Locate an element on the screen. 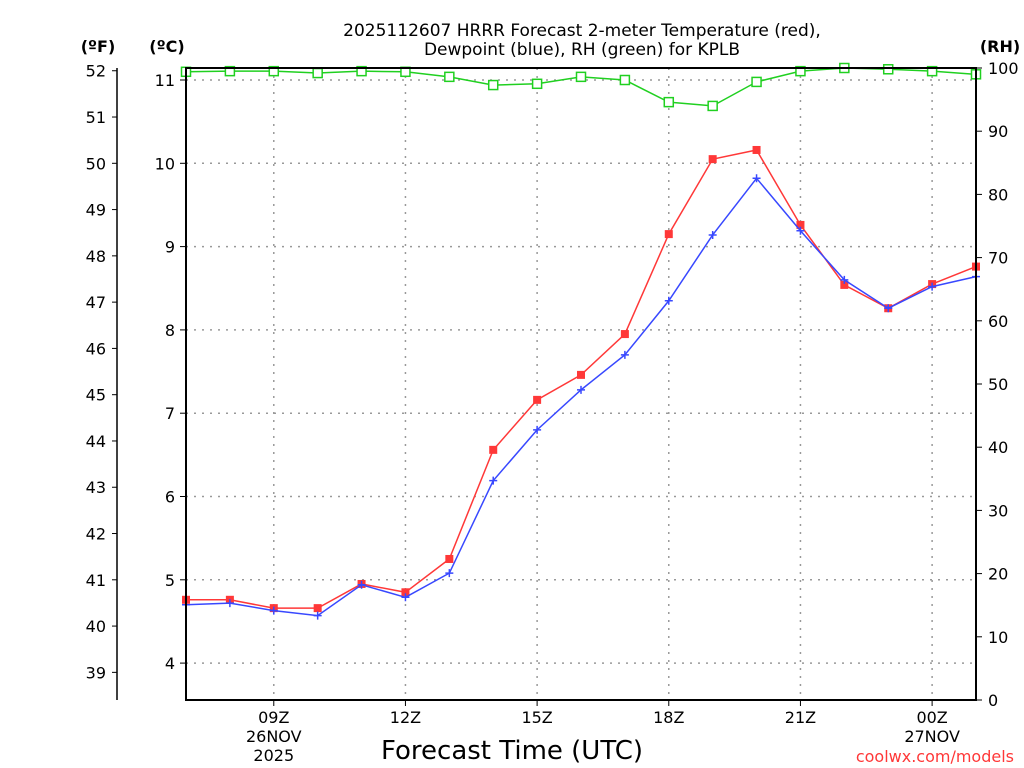  fahrenheit-tick-label: 41 is located at coordinates (96, 580).